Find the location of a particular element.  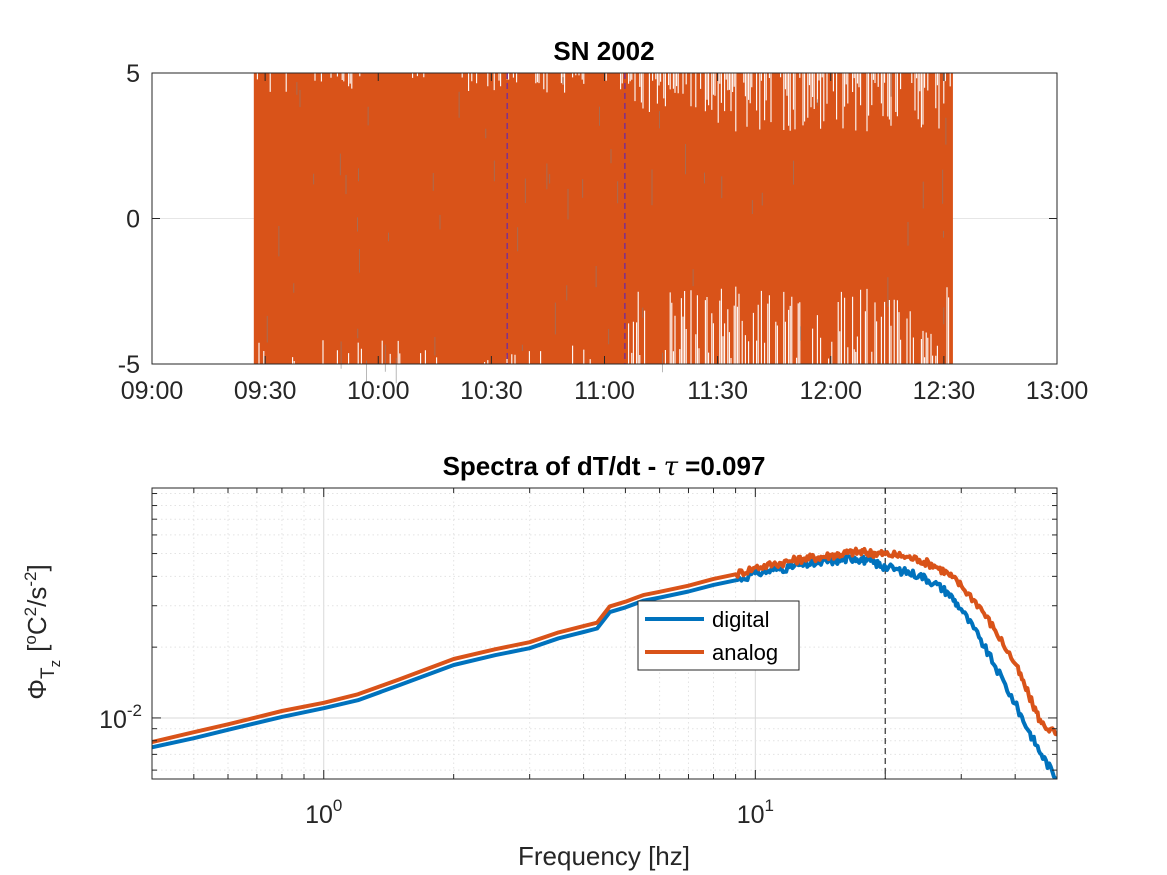

y-axis-label: ΦTz [oC2/s-2] is located at coordinates (42, 631).